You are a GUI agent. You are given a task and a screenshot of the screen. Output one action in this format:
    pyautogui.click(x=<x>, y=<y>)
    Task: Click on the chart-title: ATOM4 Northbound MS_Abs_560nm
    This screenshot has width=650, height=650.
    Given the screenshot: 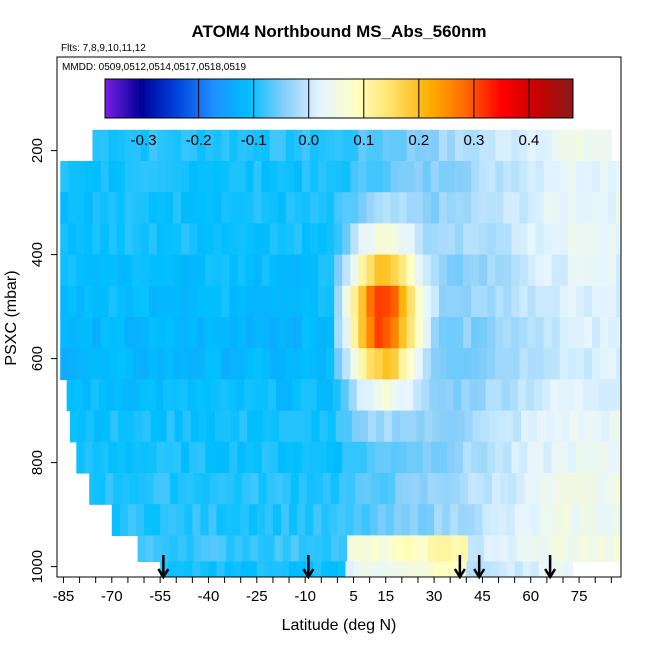 What is the action you would take?
    pyautogui.click(x=338, y=31)
    